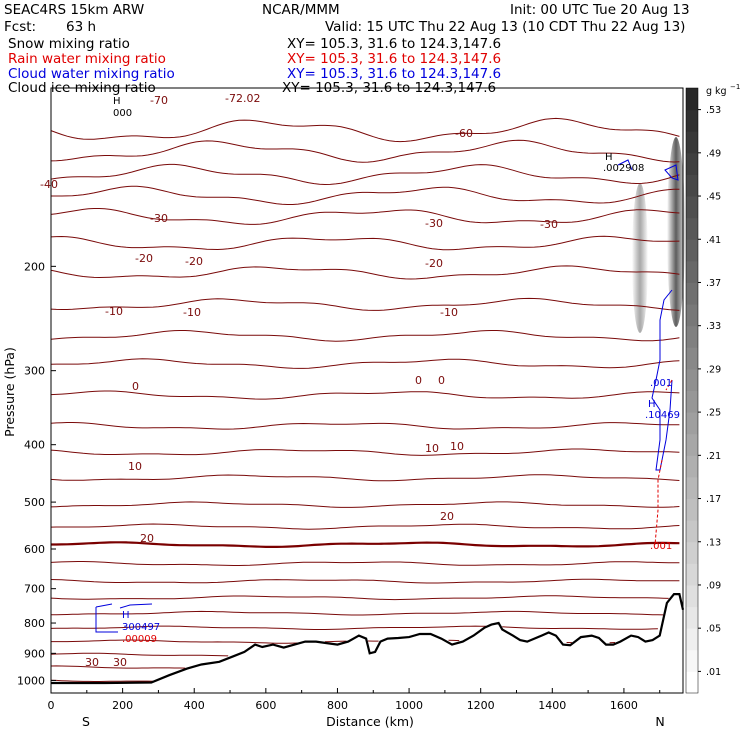 This screenshot has width=740, height=740. Describe the element at coordinates (34, 445) in the screenshot. I see `y-tick-label: 400` at that location.